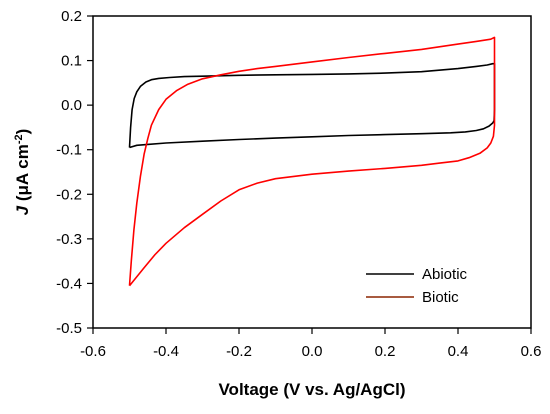  What do you see at coordinates (458, 351) in the screenshot?
I see `x-tick-label: 0.4` at bounding box center [458, 351].